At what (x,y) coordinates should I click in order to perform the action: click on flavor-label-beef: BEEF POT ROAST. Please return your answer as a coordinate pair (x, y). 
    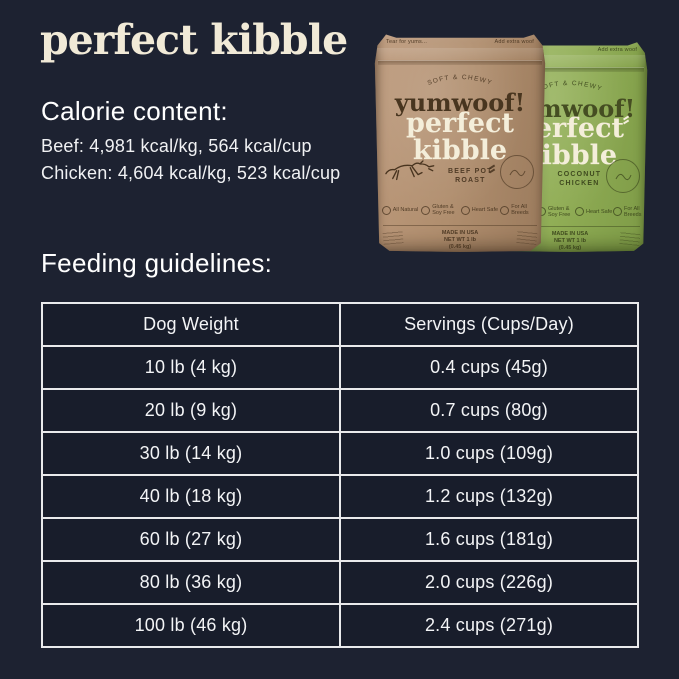
    Looking at the image, I should click on (470, 175).